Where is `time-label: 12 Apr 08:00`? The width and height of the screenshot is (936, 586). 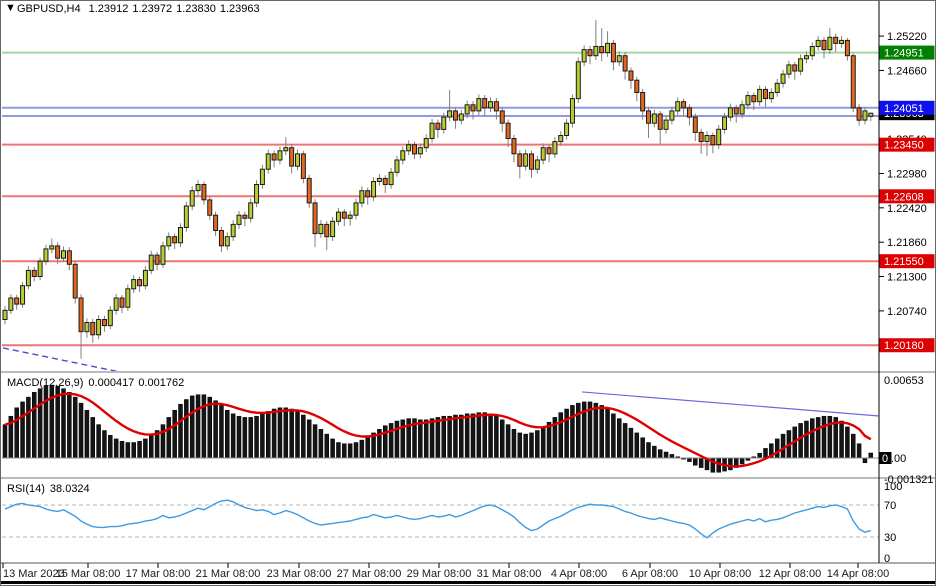
time-label: 12 Apr 08:00 is located at coordinates (790, 574).